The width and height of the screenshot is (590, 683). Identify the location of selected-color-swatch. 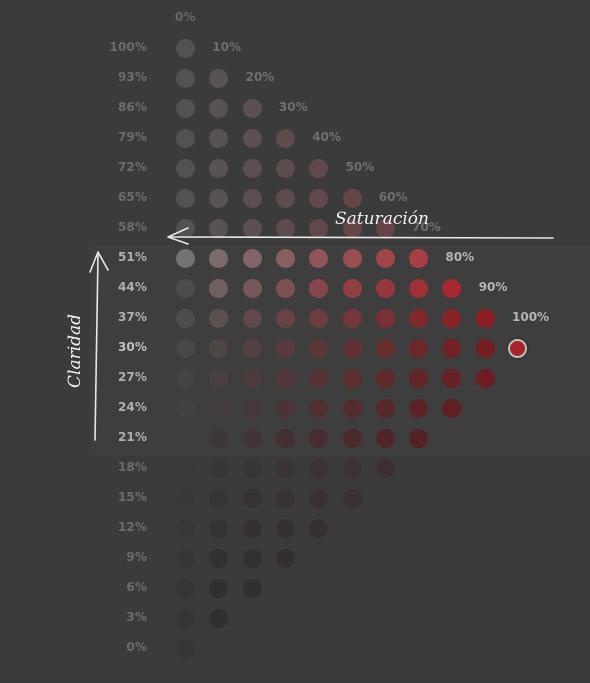
(517, 348).